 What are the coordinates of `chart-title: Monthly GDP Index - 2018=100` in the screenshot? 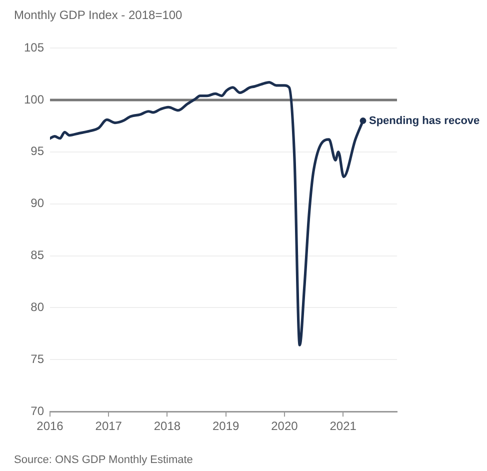 It's located at (98, 15).